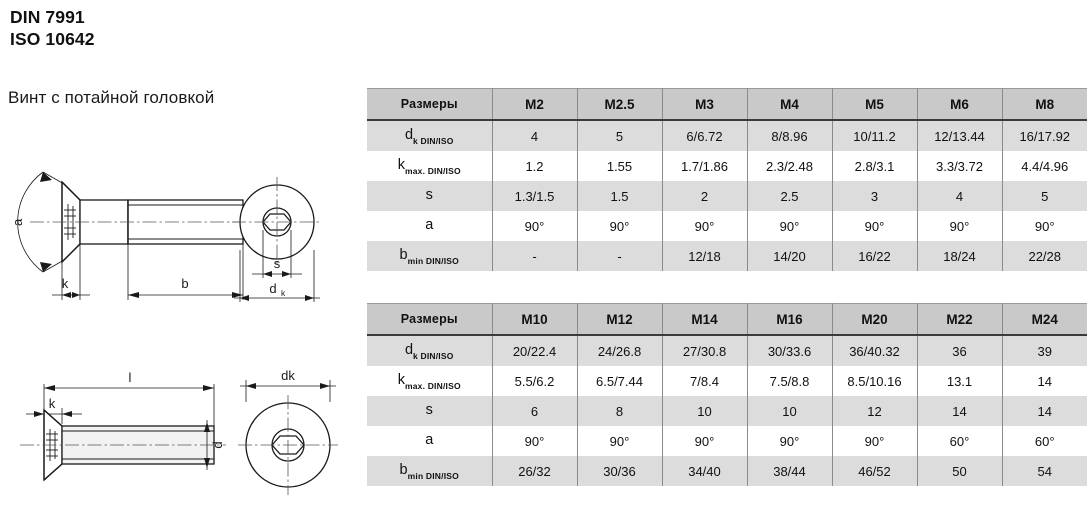 The image size is (1087, 505). Describe the element at coordinates (789, 471) in the screenshot. I see `cell-value: 38/44` at that location.